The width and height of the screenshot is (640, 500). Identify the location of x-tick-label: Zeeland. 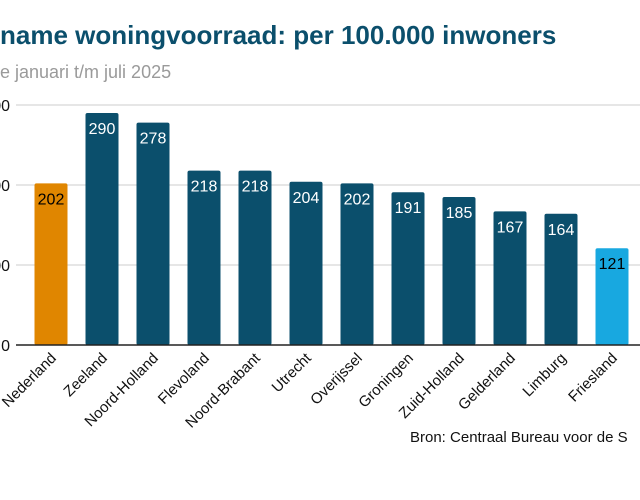
(85, 375).